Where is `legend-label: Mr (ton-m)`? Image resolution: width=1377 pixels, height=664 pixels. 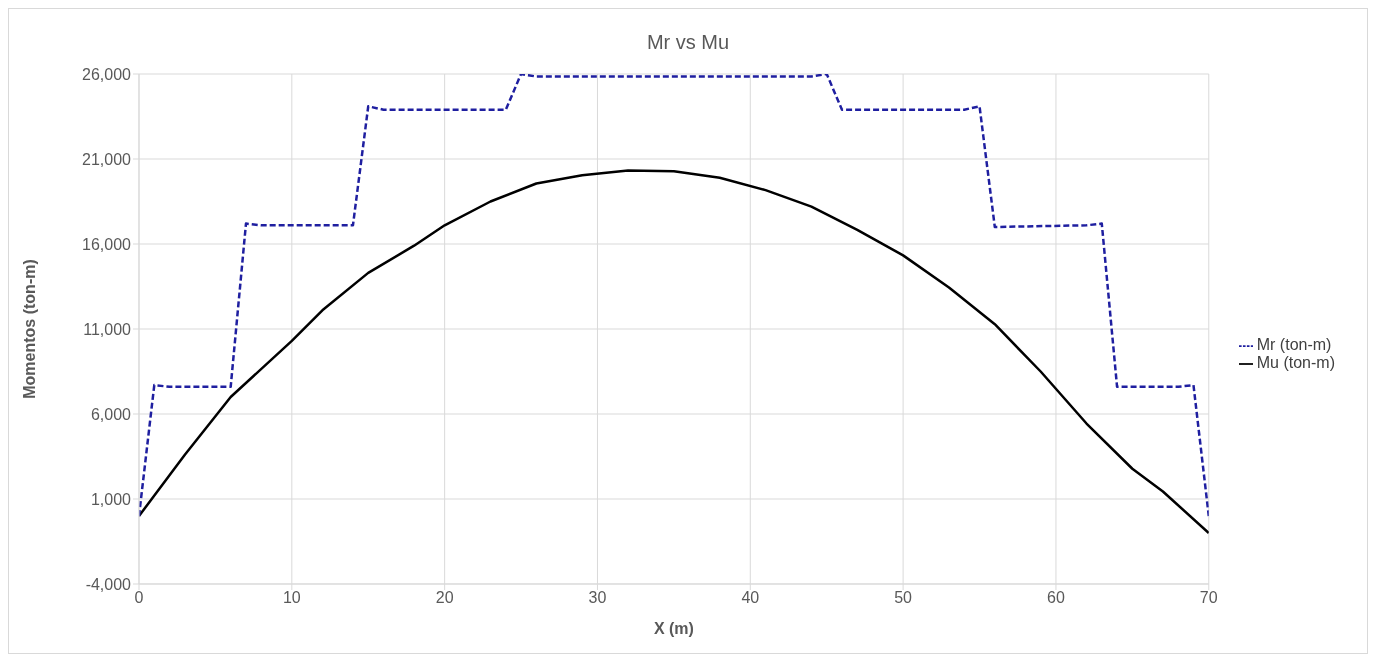 legend-label: Mr (ton-m) is located at coordinates (1294, 344).